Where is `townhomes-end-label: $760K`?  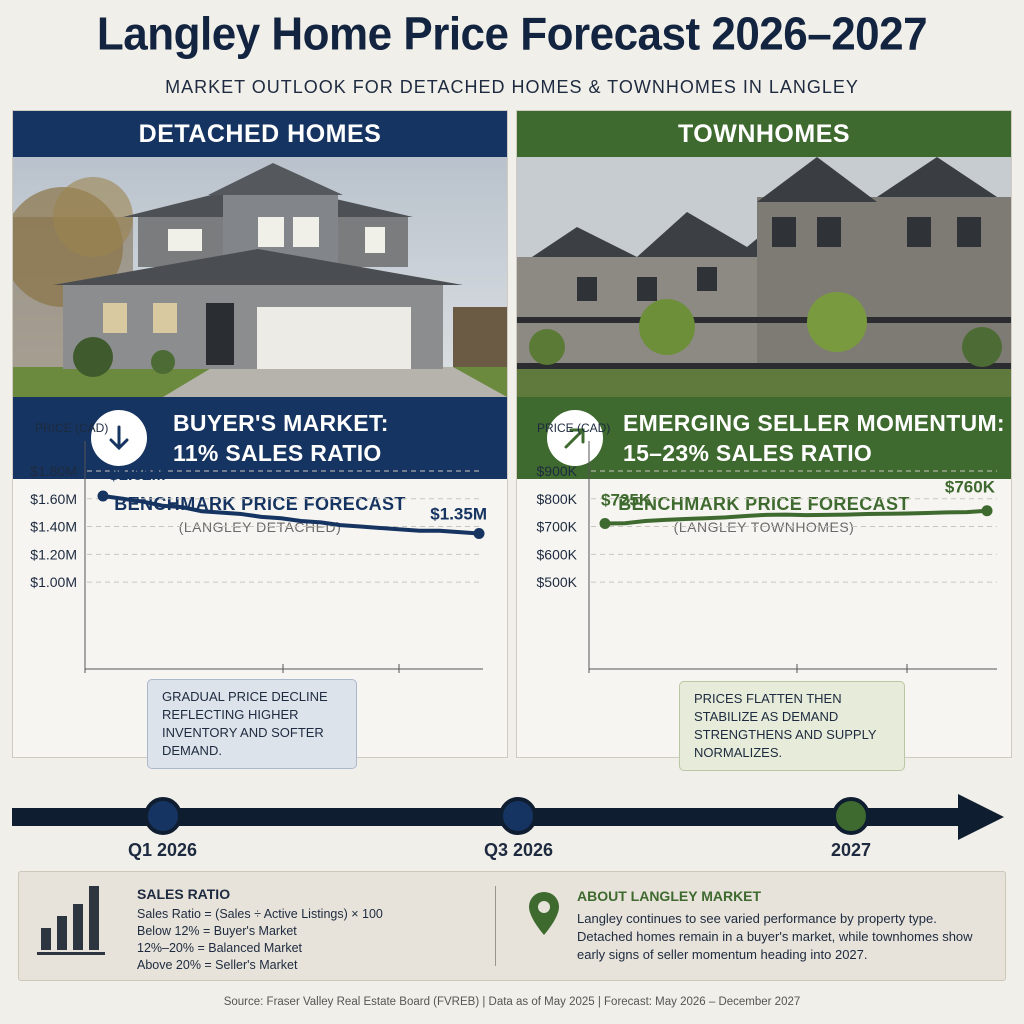
townhomes-end-label: $760K is located at coordinates (970, 487).